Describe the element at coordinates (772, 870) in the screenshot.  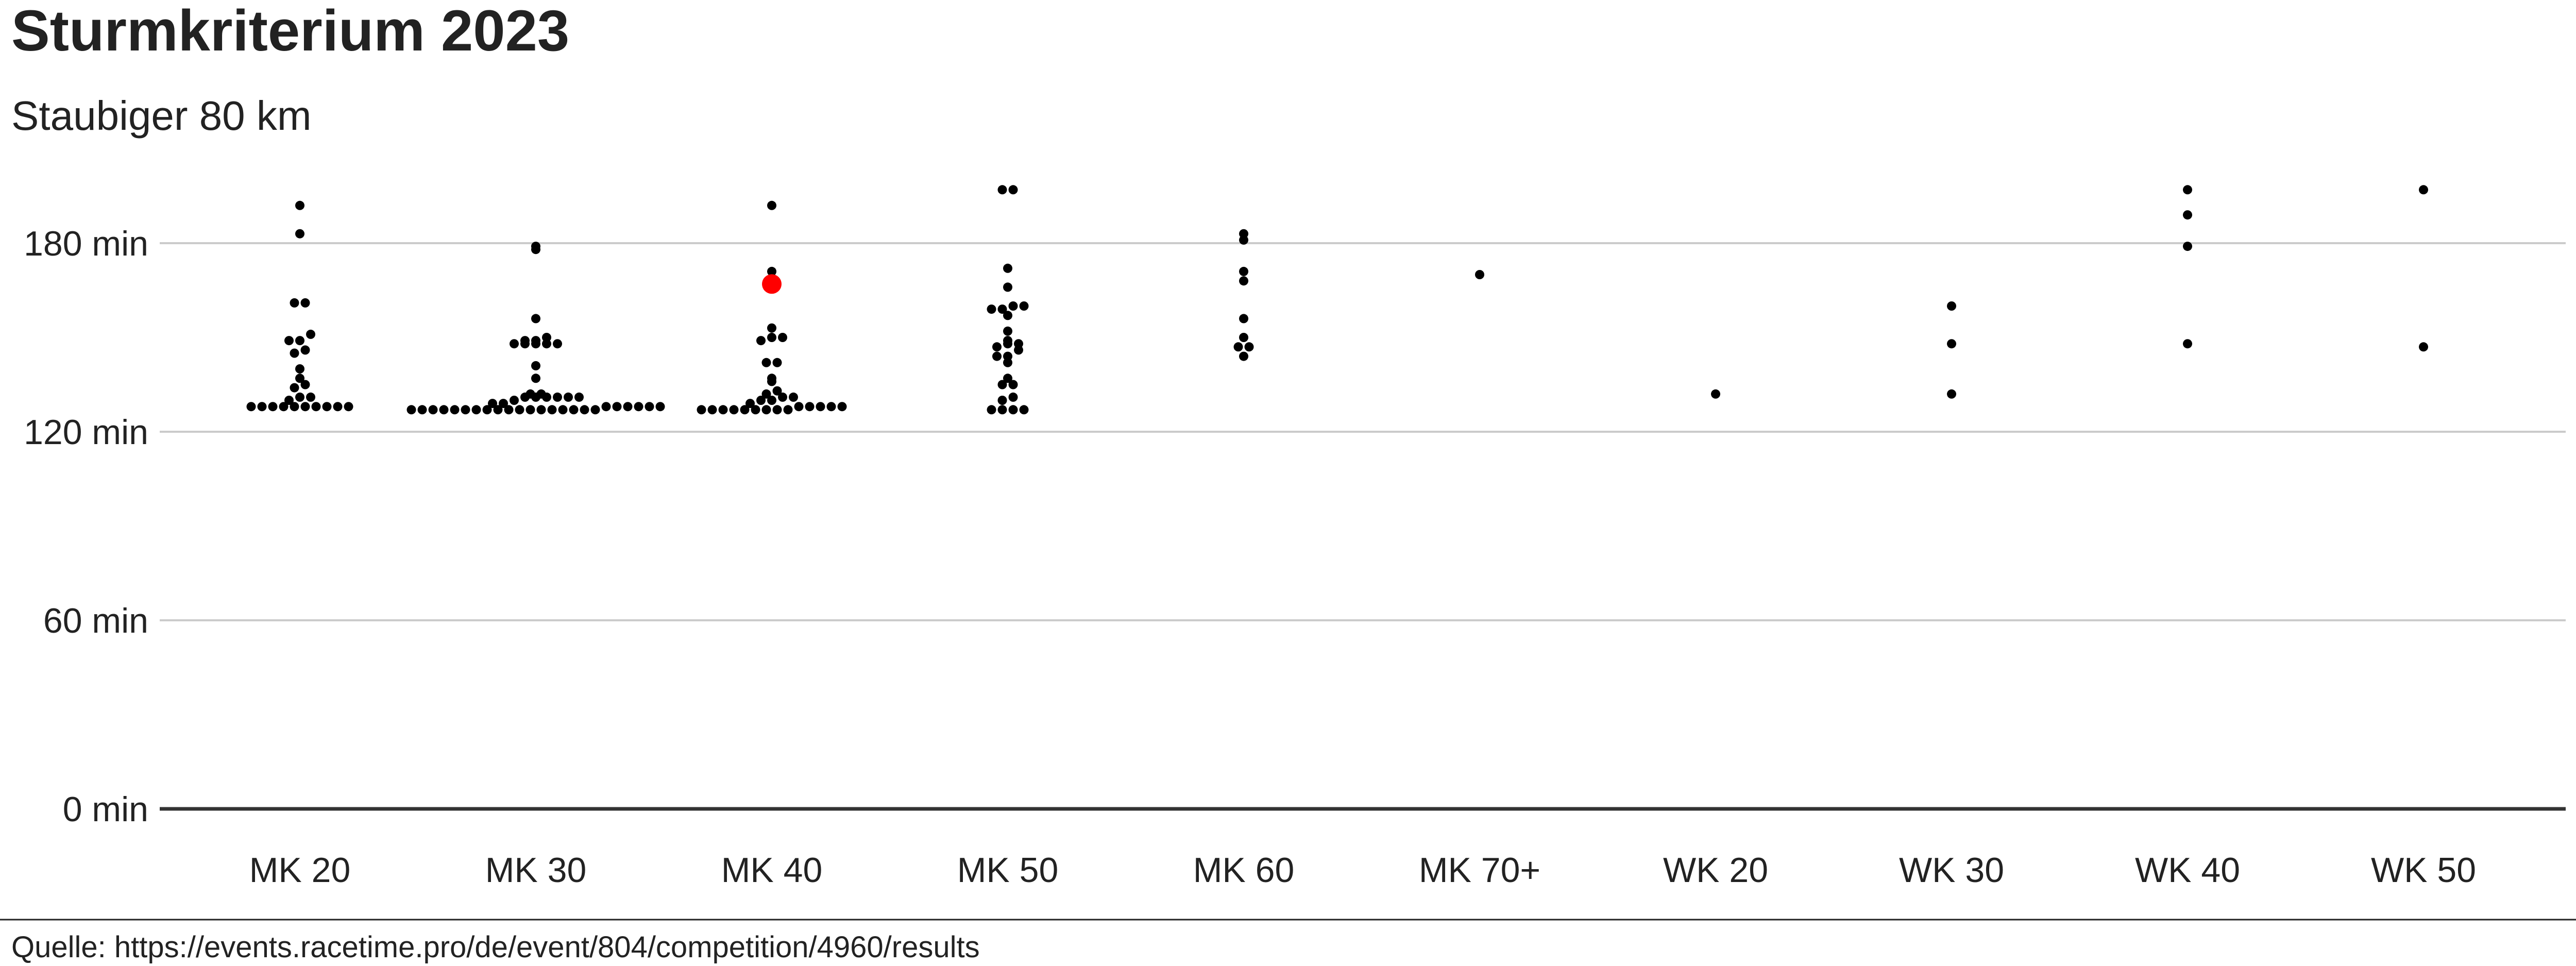
I see `x-tick-label: MK 40` at that location.